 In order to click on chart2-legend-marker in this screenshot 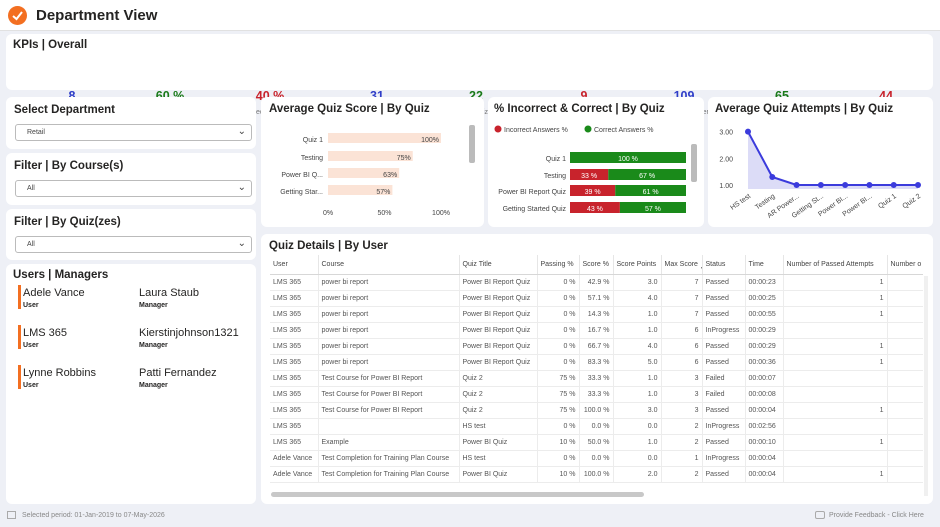, I will do `click(588, 129)`.